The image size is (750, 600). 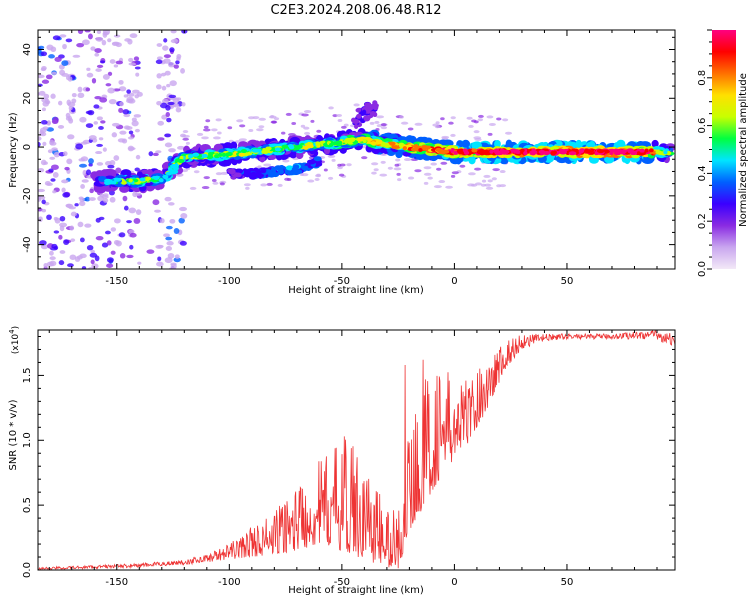 I want to click on x-tick-label: -50, so click(x=342, y=281).